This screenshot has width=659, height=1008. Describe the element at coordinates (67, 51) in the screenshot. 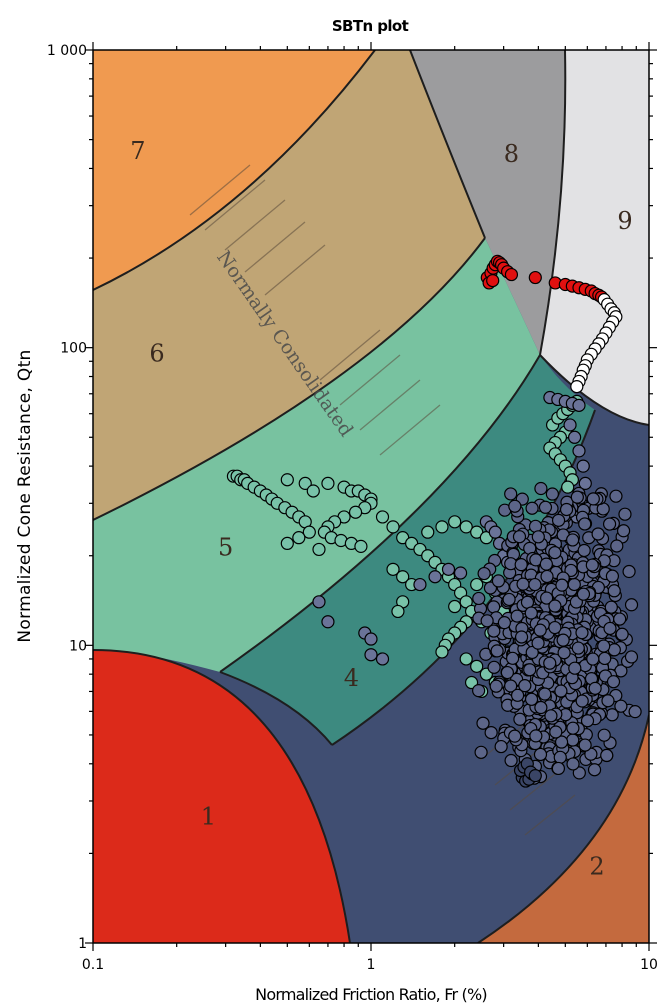

I see `y-tick-label: 1 000` at that location.